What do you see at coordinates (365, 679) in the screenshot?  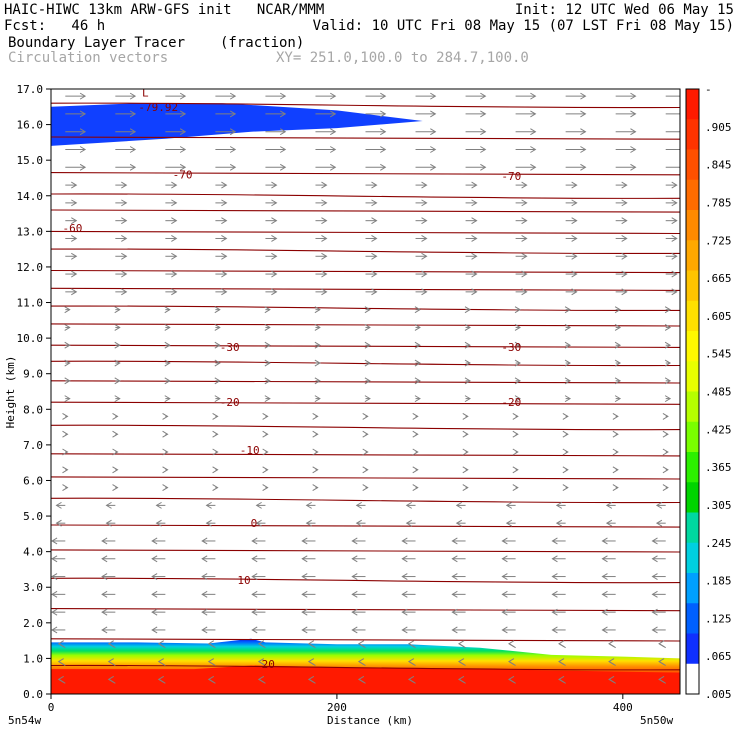 I see `boundary-layer-core-region` at bounding box center [365, 679].